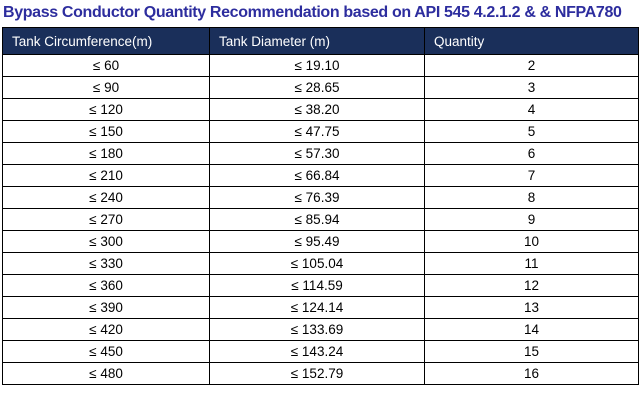 This screenshot has height=418, width=640. Describe the element at coordinates (317, 307) in the screenshot. I see `table-cell: ≤ 124.14` at that location.